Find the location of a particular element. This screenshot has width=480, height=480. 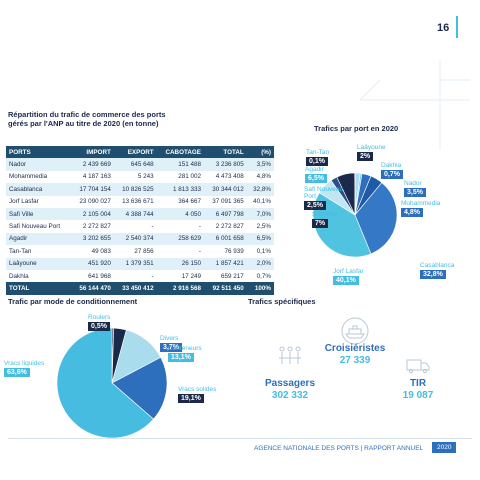

slice-label: Safi Ville 7% is located at coordinates (324, 219).